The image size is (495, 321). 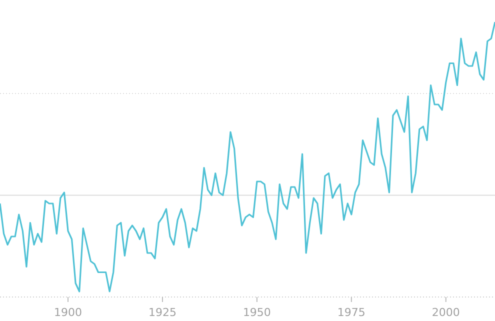 What do you see at coordinates (446, 312) in the screenshot?
I see `x-tick-label: 2000` at bounding box center [446, 312].